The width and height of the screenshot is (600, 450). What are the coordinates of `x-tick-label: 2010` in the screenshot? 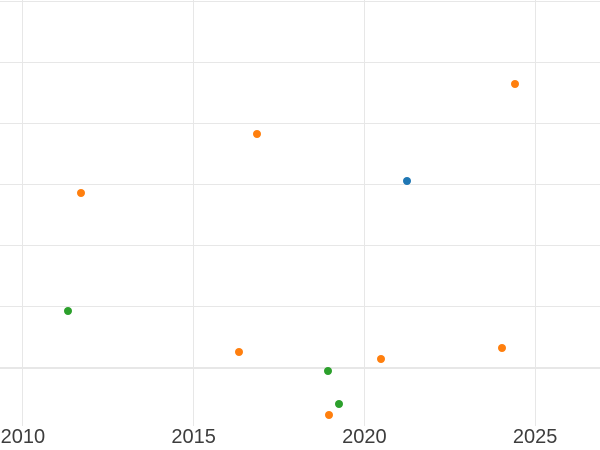 It's located at (23, 437).